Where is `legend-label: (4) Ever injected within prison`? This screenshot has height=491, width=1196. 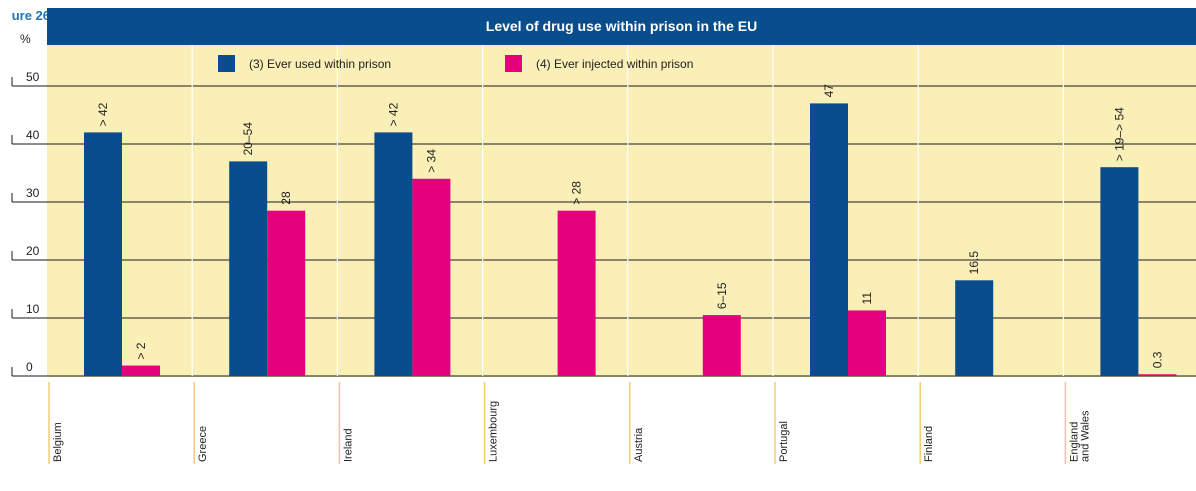 legend-label: (4) Ever injected within prison is located at coordinates (614, 64).